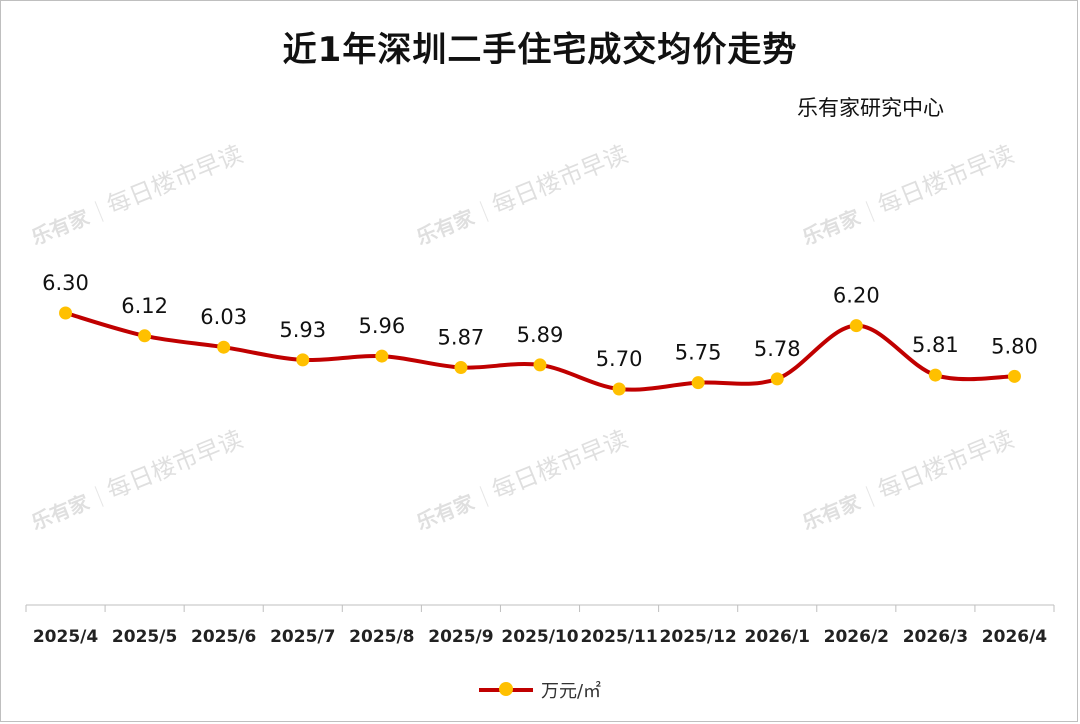 Image resolution: width=1080 pixels, height=724 pixels. I want to click on data-points-layer, so click(540, 351).